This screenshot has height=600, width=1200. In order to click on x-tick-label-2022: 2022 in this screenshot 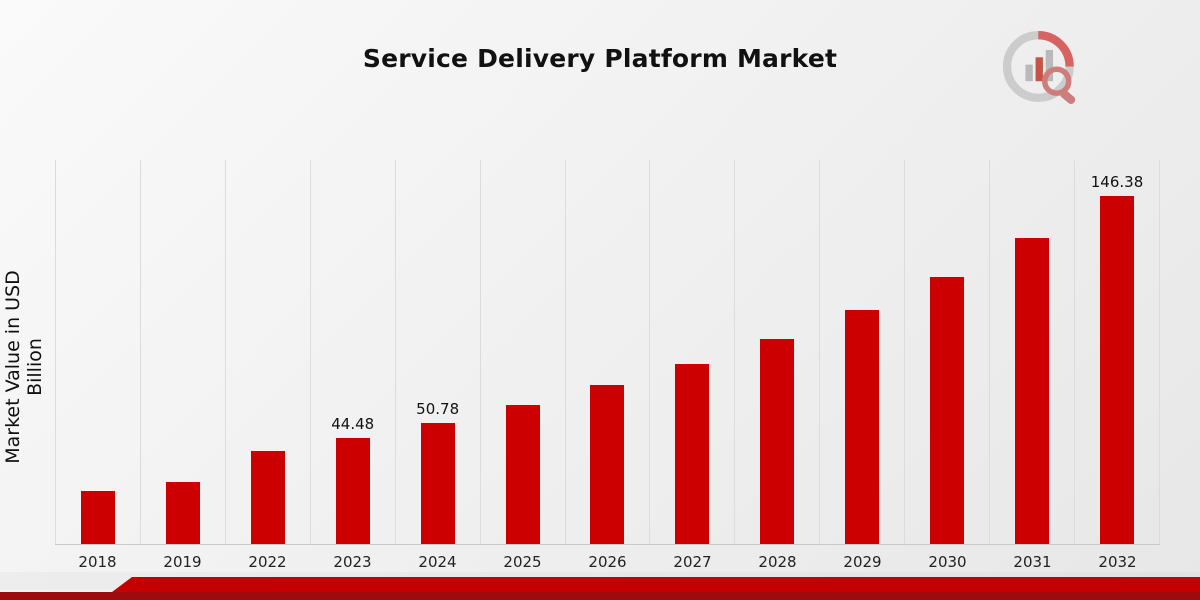, I will do `click(267, 562)`.